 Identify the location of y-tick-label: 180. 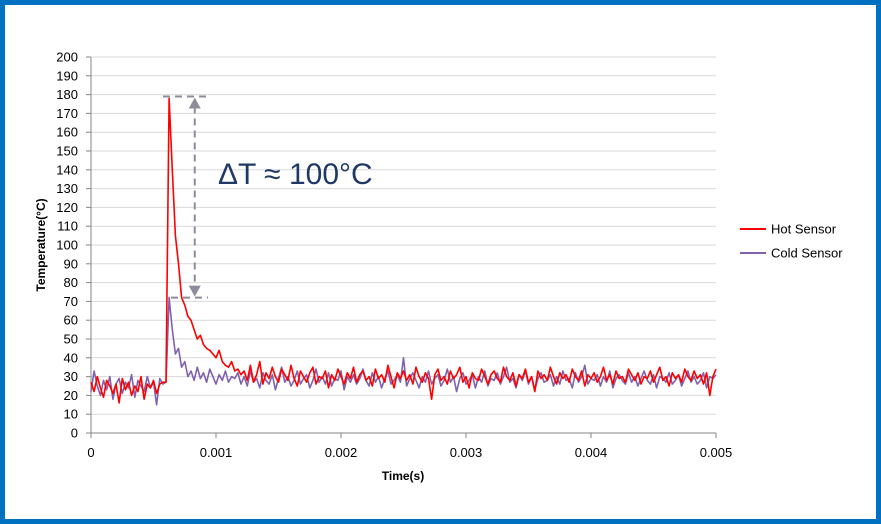
(67, 94).